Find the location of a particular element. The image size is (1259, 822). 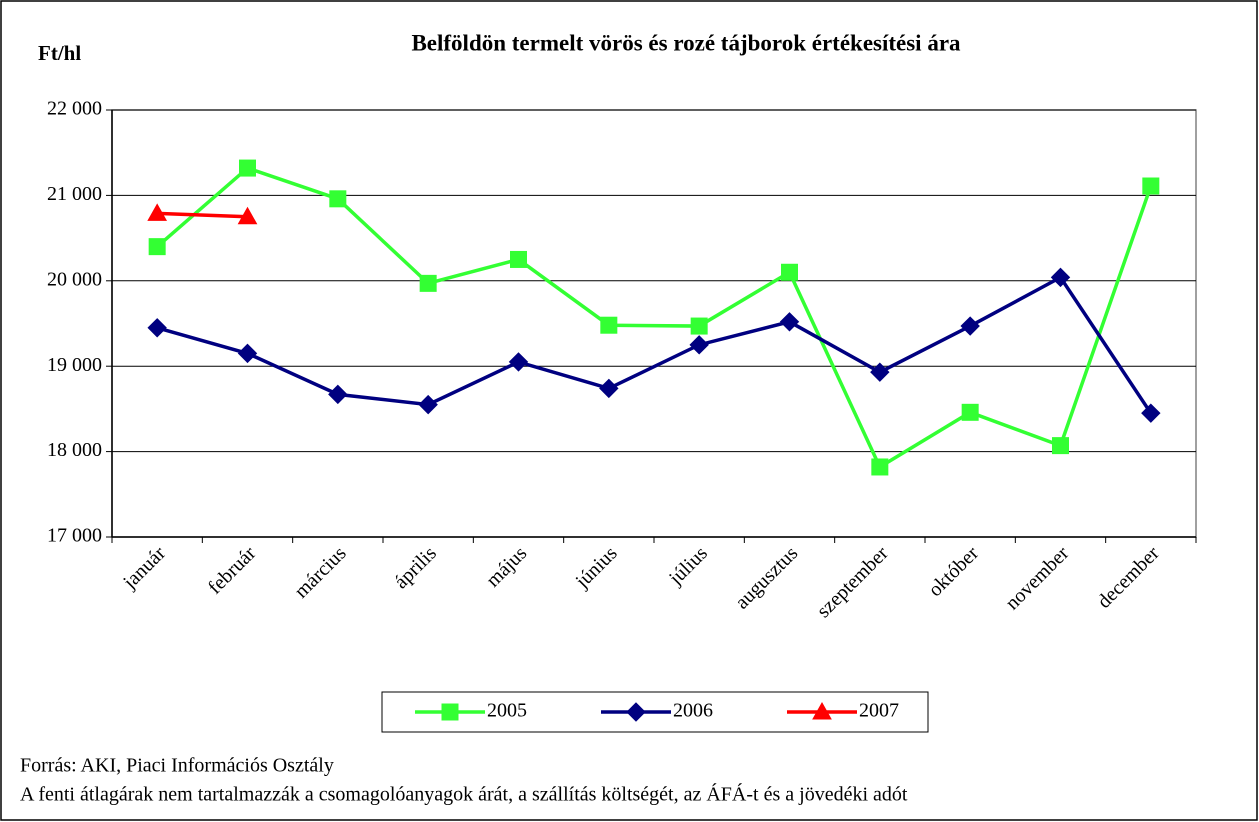

y-tick-label: 18 000 is located at coordinates (74, 450).